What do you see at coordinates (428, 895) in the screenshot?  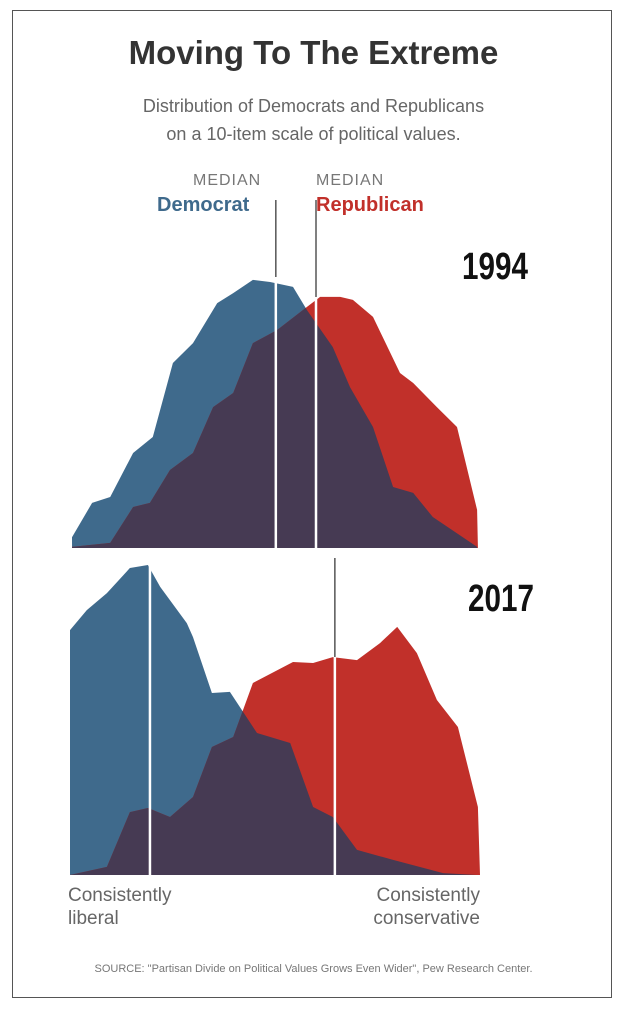 I see `axis-right-line1: Consistently` at bounding box center [428, 895].